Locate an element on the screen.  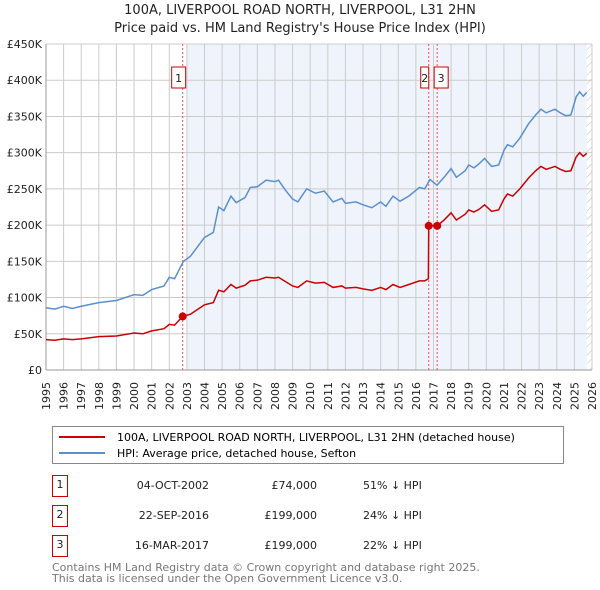
x-tick-label: 2018 is located at coordinates (451, 396).